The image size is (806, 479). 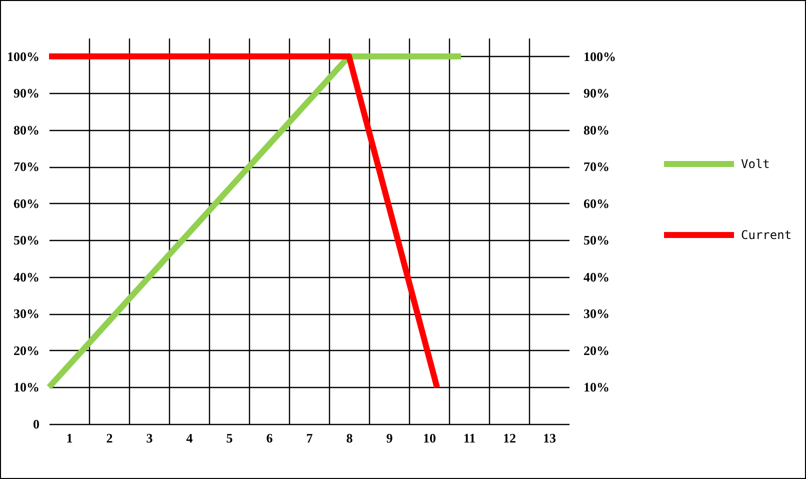 I want to click on y2-tick-label: 60%, so click(x=597, y=203).